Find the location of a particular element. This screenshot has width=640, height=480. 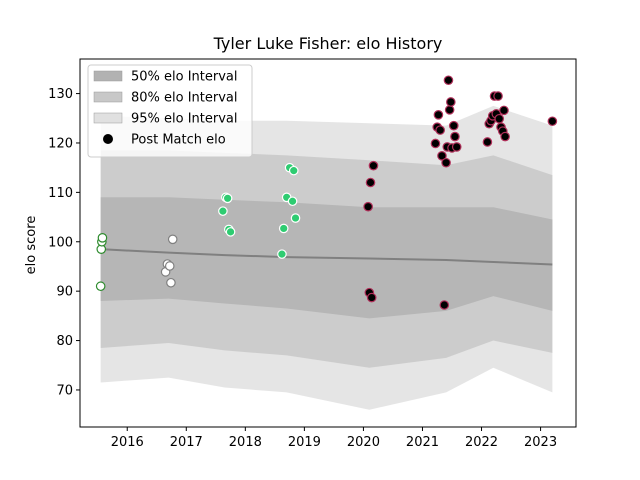

x-tick-label: 2017 is located at coordinates (186, 442).